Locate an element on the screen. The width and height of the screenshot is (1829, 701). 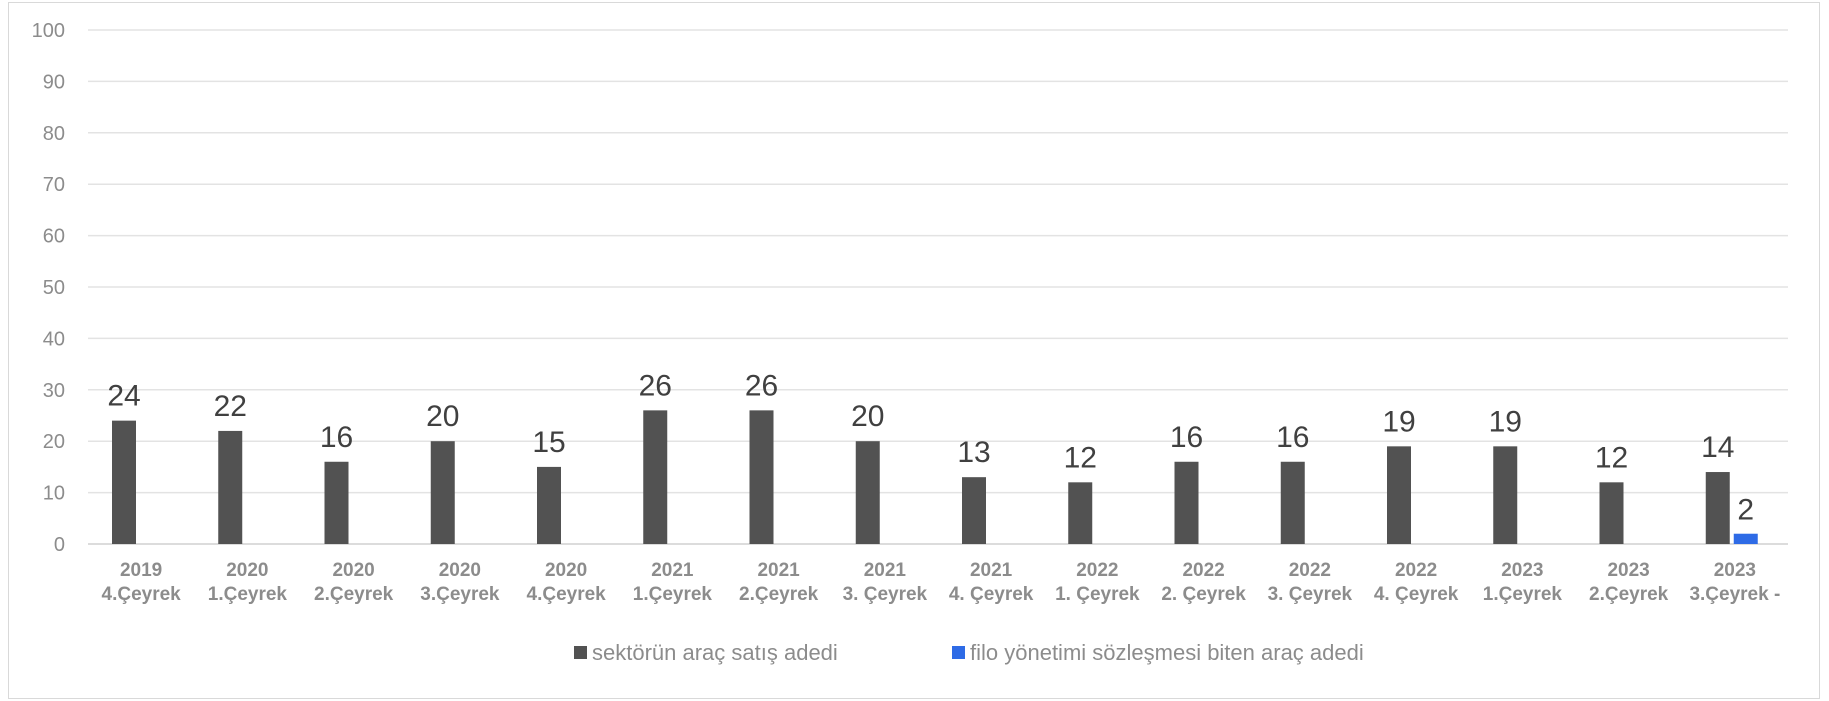
y-tick-label: 0 is located at coordinates (59, 545).